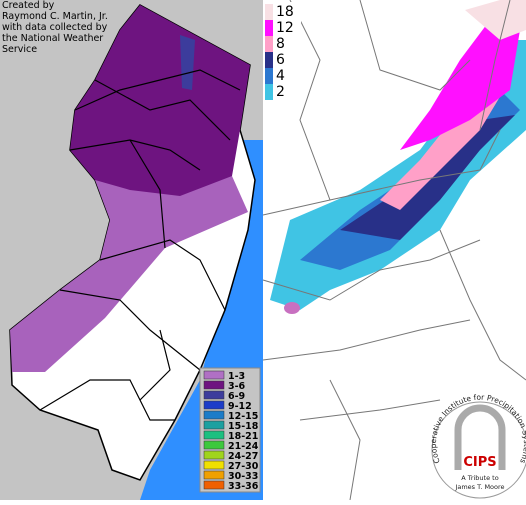 This screenshot has height=505, width=526. I want to click on pink-spot, so click(292, 308).